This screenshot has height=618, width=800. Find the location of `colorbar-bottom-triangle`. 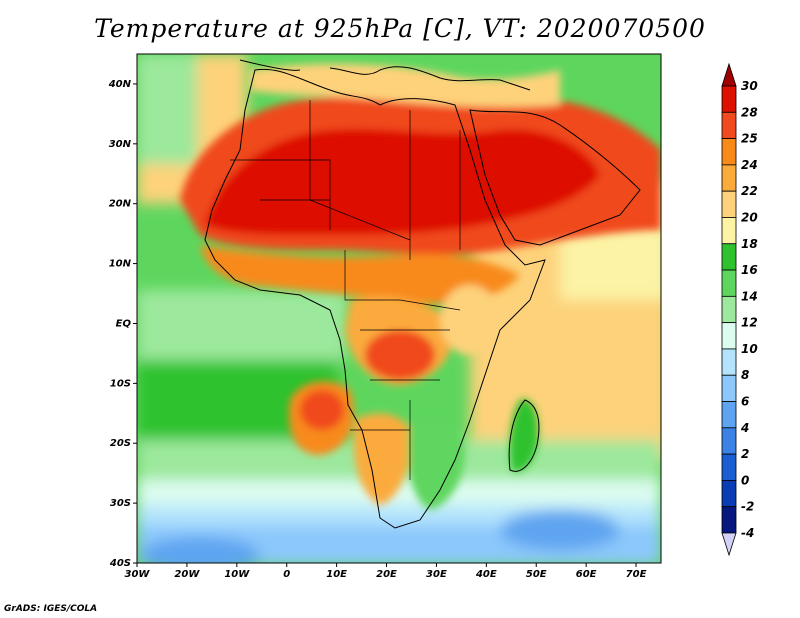

colorbar-bottom-triangle is located at coordinates (729, 544).